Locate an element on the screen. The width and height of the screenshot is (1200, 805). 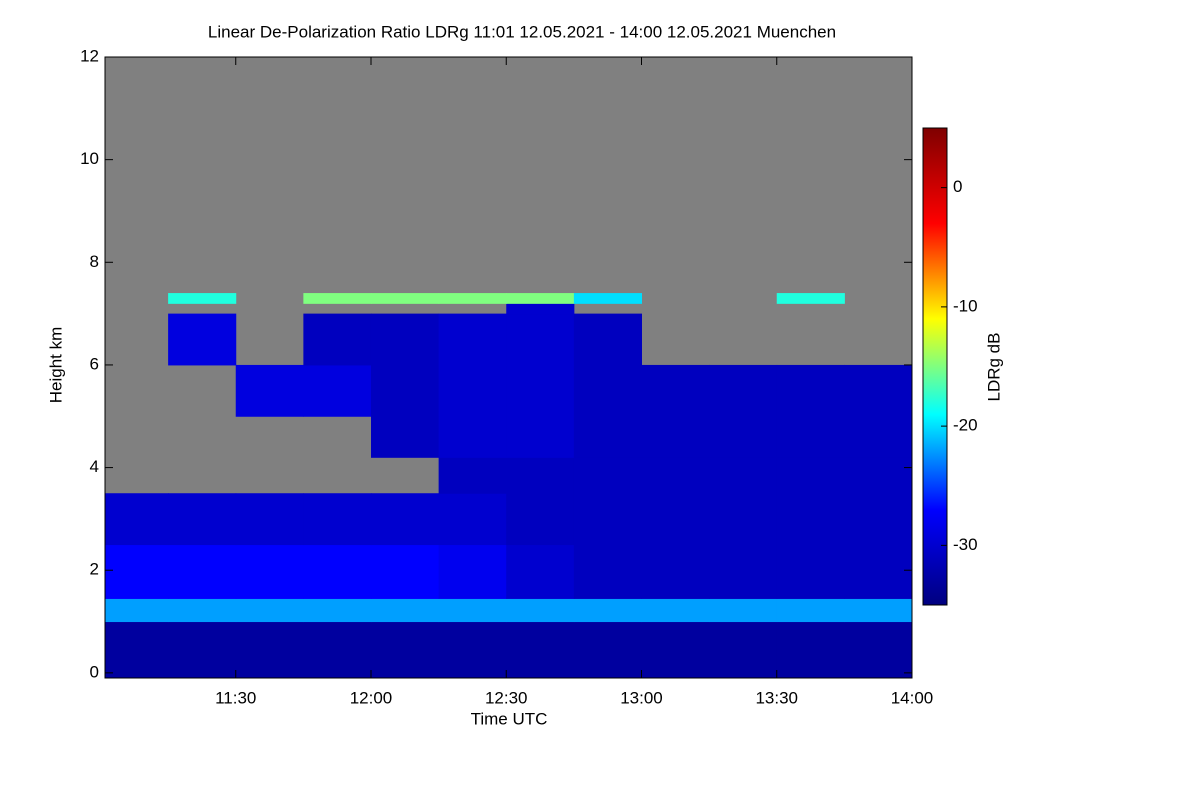
x-axis-label: Time UTC is located at coordinates (509, 718).